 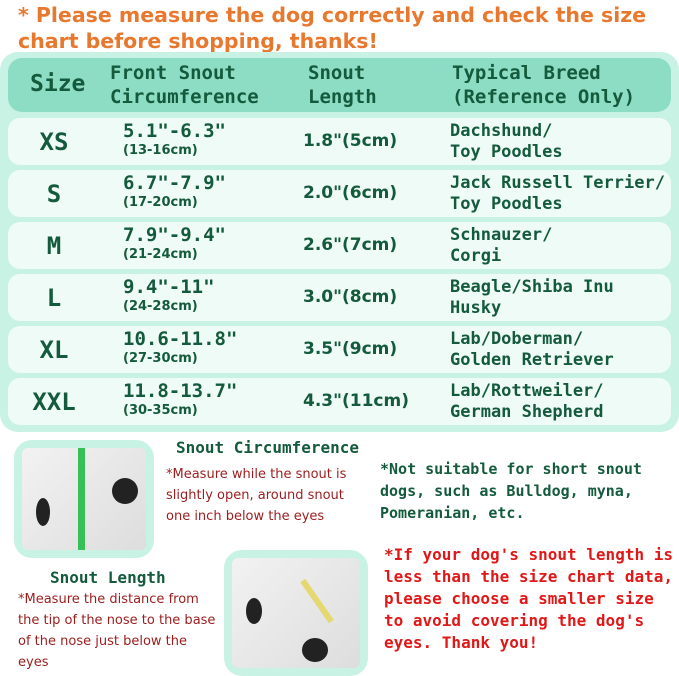 I want to click on breed-cell: Dachshund/Toy Poodles, so click(x=506, y=142).